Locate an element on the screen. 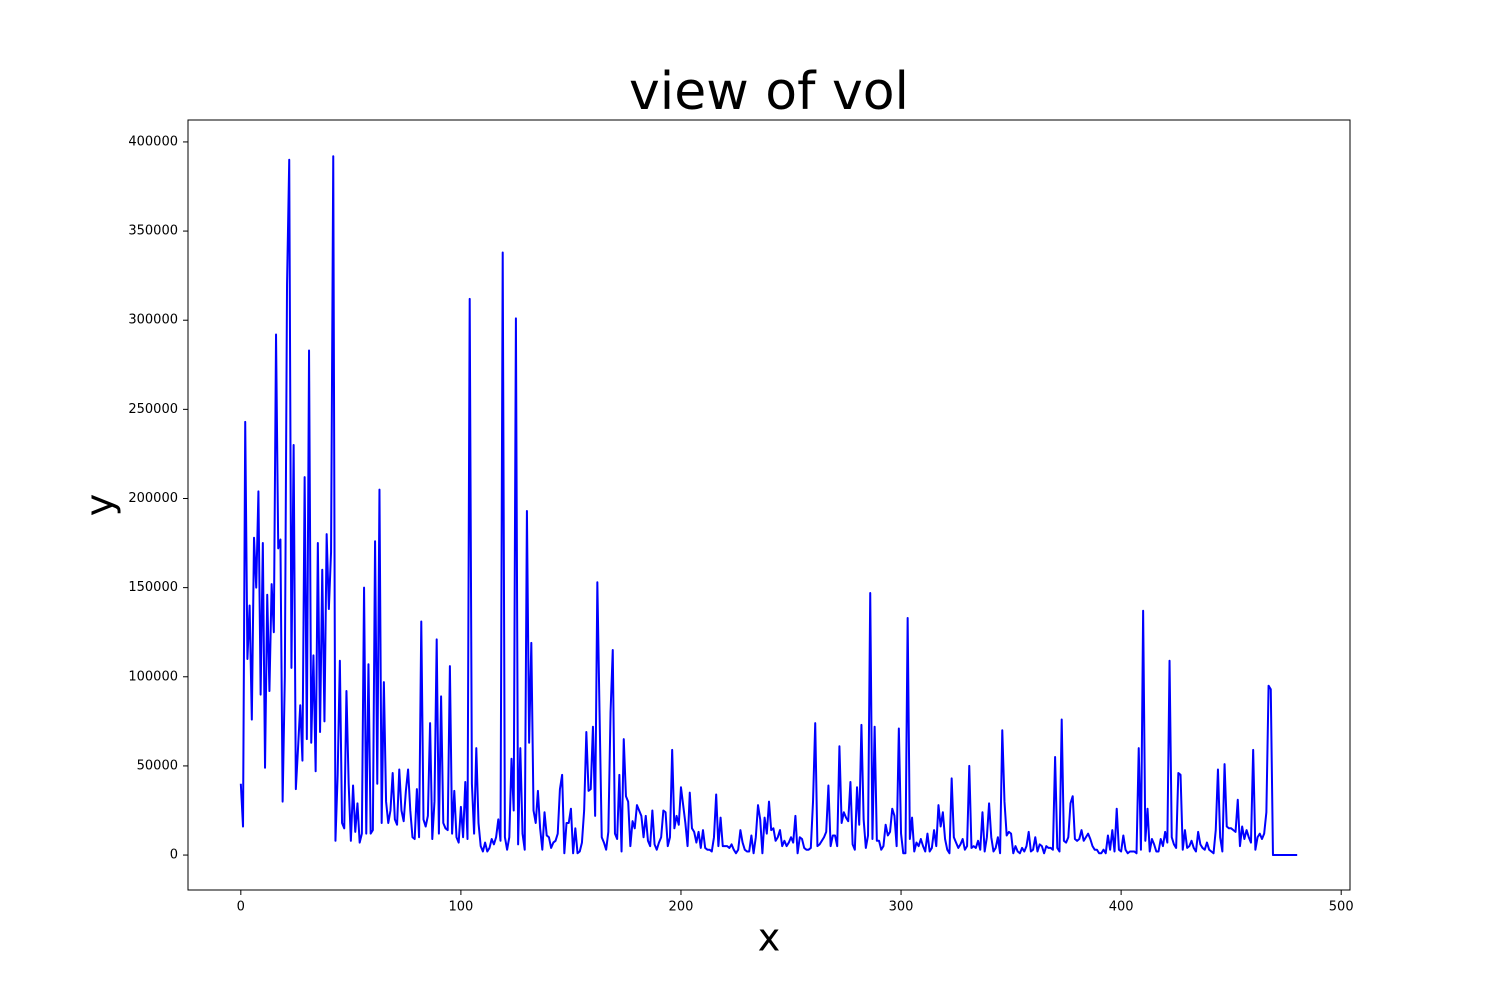 The image size is (1500, 1000). y-tick-label: 400000 is located at coordinates (153, 141).